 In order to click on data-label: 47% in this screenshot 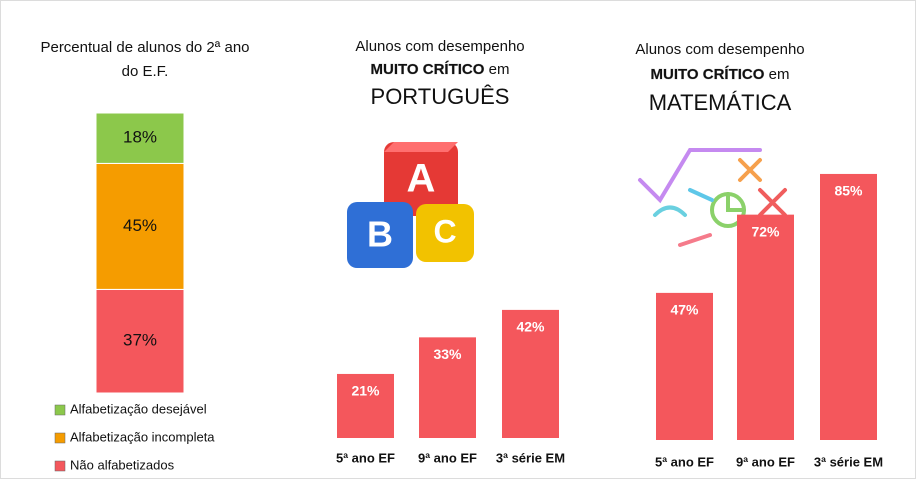, I will do `click(684, 310)`.